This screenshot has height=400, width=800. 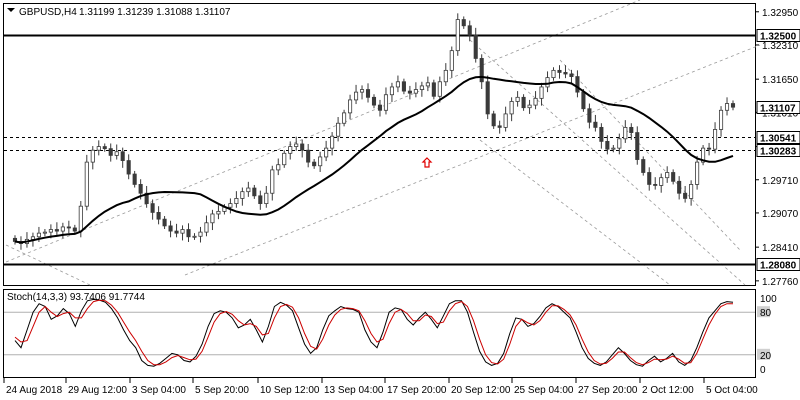 I want to click on time-tick-label: 29 Aug 12:00, so click(x=97, y=390).